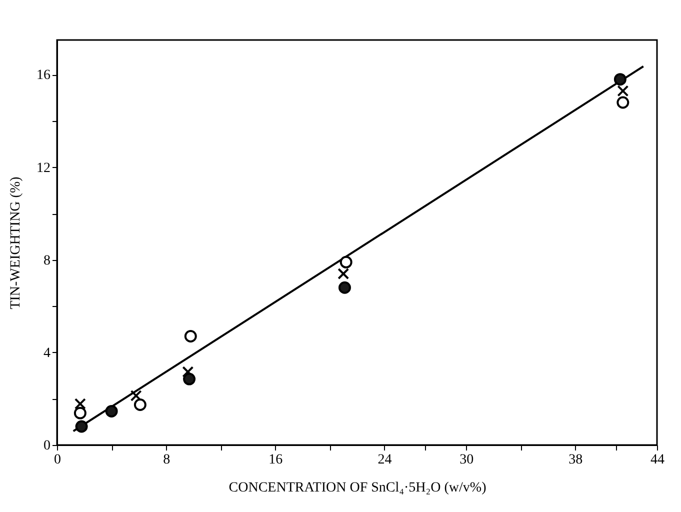 Image resolution: width=681 pixels, height=512 pixels. Describe the element at coordinates (166, 460) in the screenshot. I see `x-tick-label: 8` at that location.